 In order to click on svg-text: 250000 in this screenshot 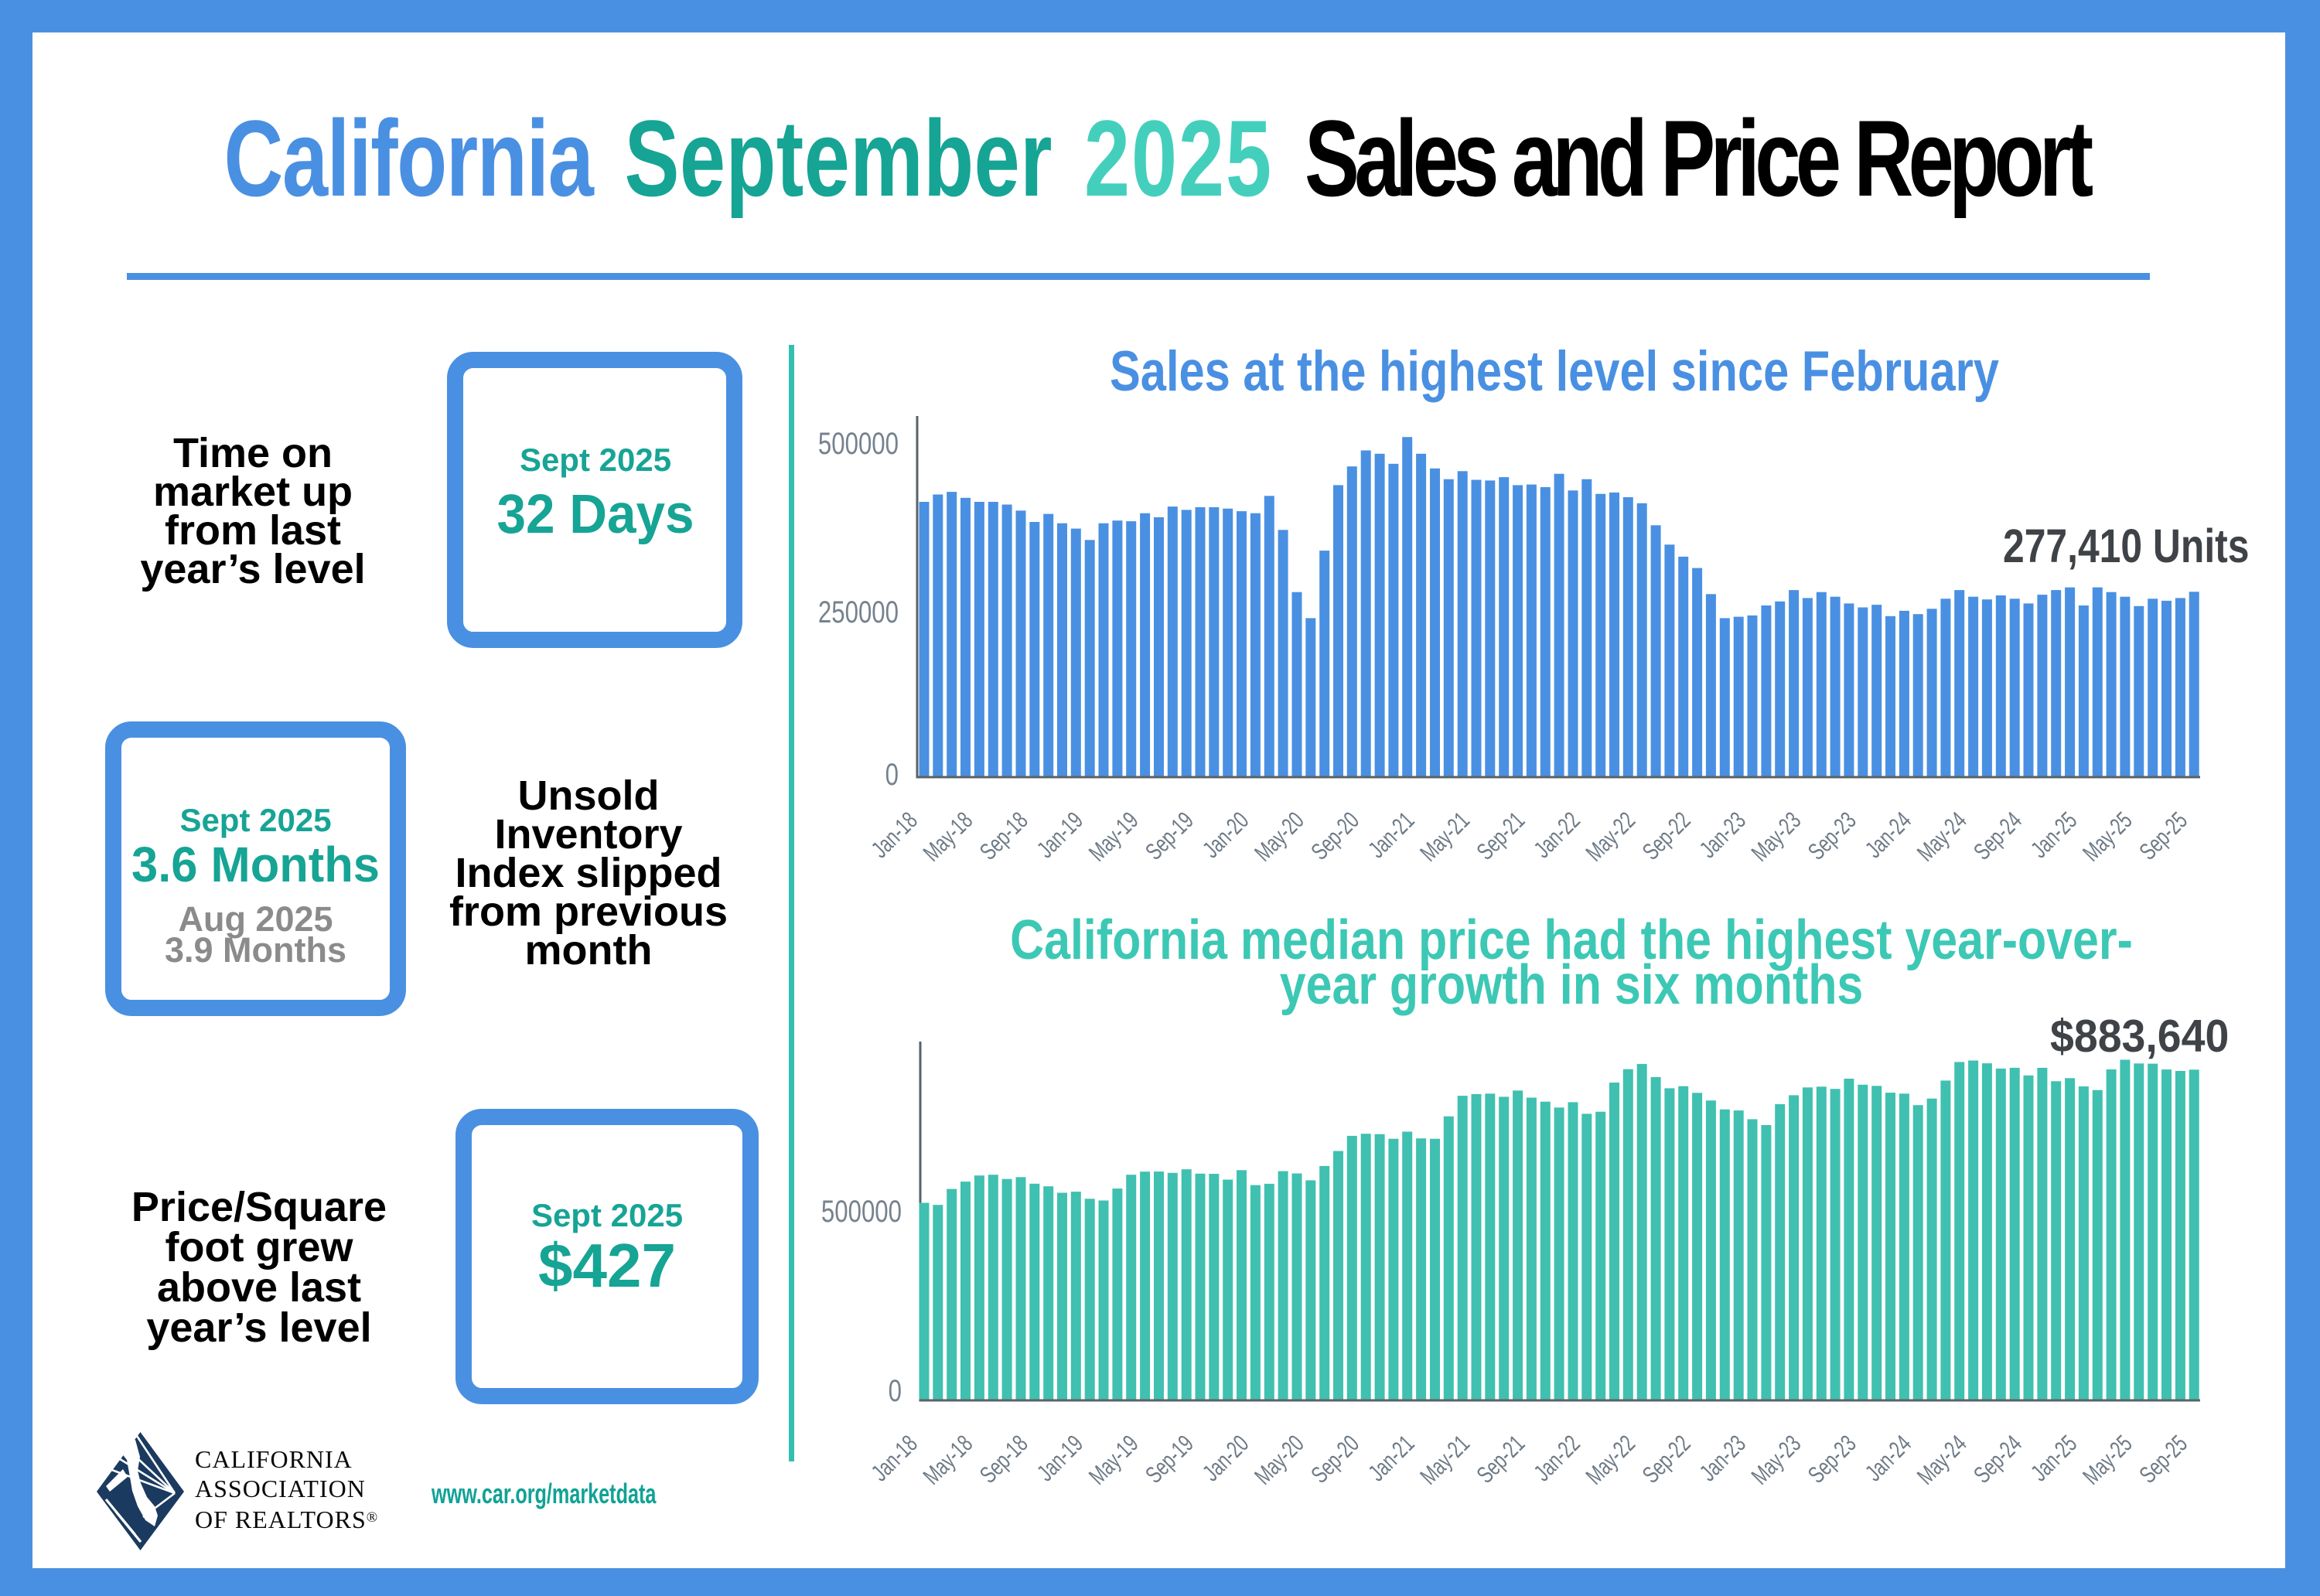, I will do `click(858, 612)`.